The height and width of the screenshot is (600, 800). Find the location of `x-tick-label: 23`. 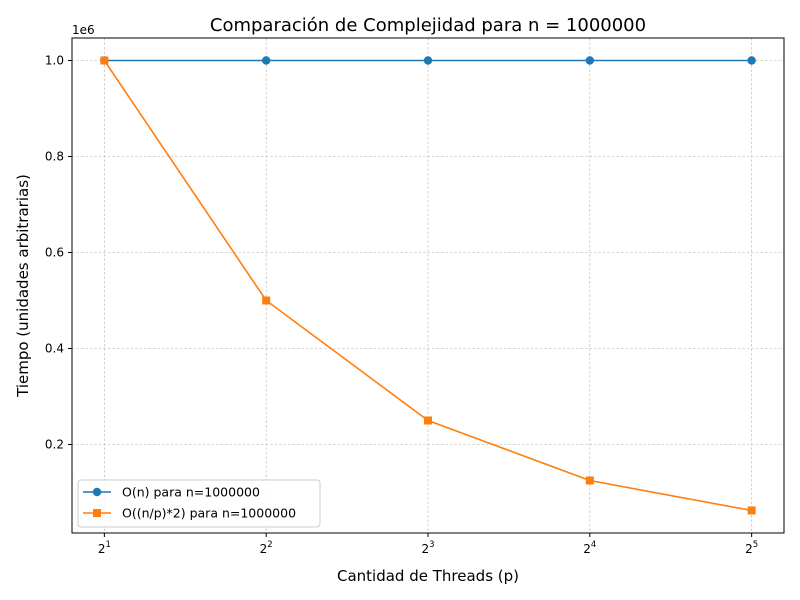

x-tick-label: 23 is located at coordinates (427, 548).